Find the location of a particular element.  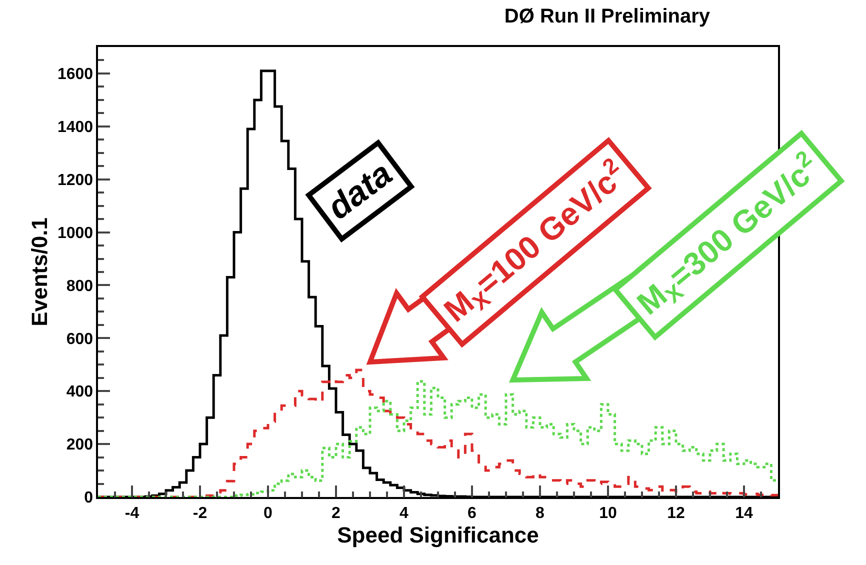

x-tick-label: 14 is located at coordinates (744, 513).